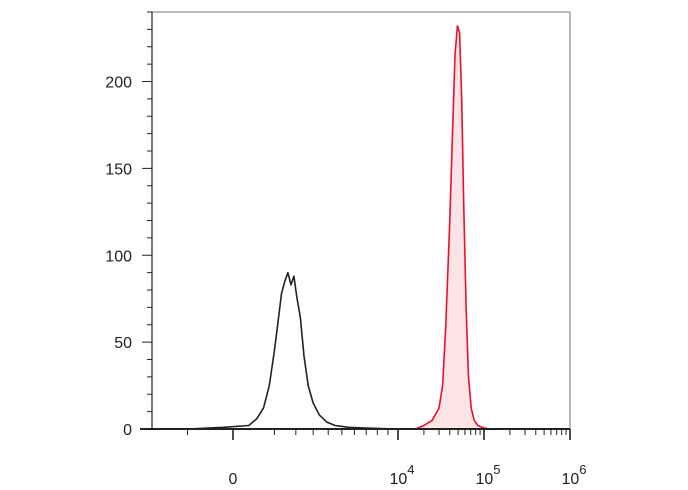  Describe the element at coordinates (401, 475) in the screenshot. I see `x-tick-label: 10⁴` at that location.